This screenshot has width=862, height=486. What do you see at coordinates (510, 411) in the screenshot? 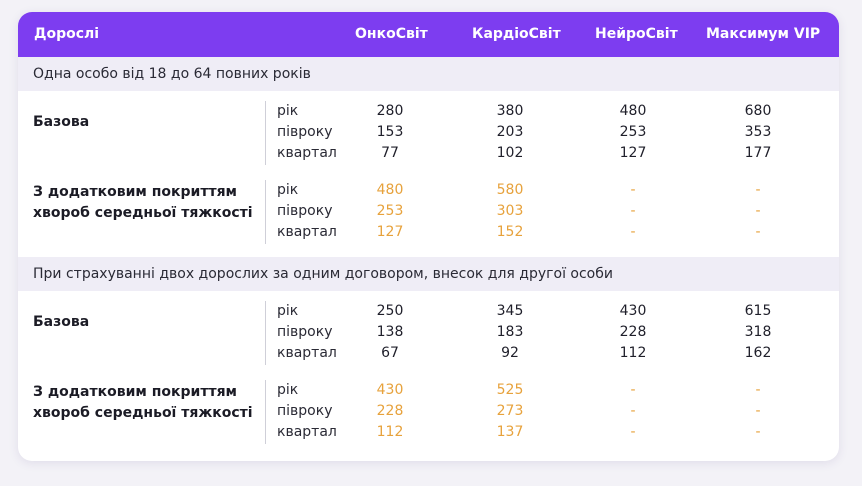
I see `value-cell: 273` at bounding box center [510, 411].